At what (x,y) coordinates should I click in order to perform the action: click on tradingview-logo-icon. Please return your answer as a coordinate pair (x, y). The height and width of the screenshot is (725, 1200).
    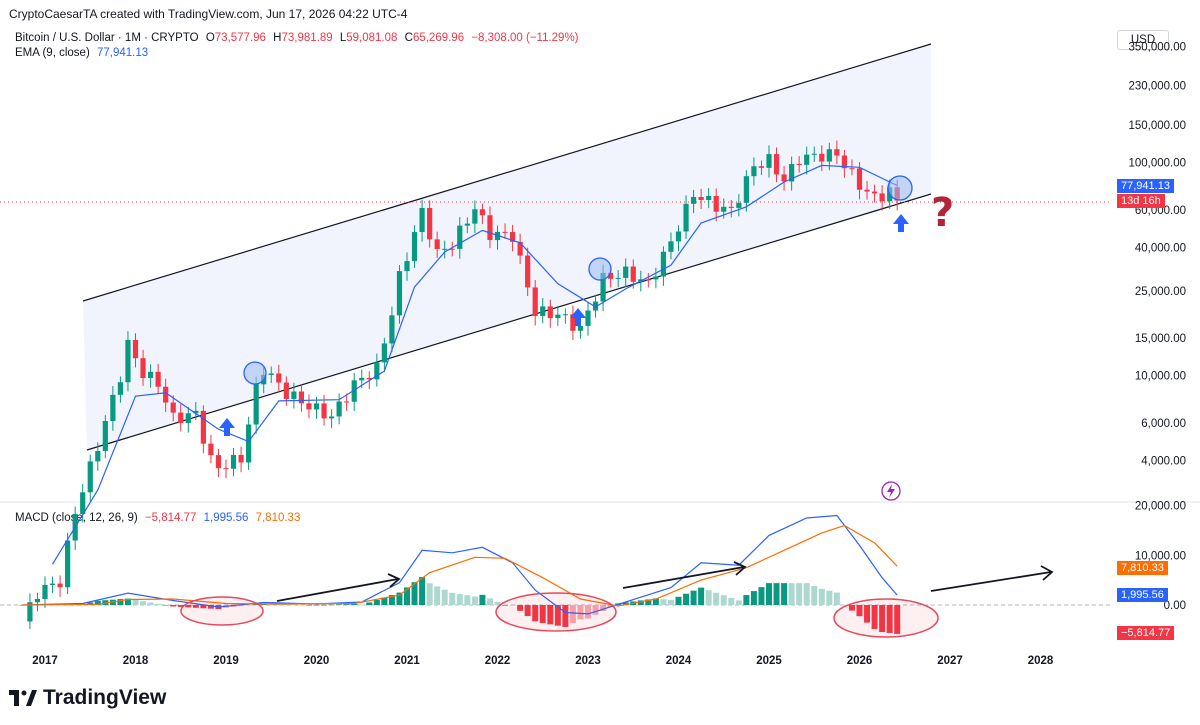
    Looking at the image, I should click on (23, 698).